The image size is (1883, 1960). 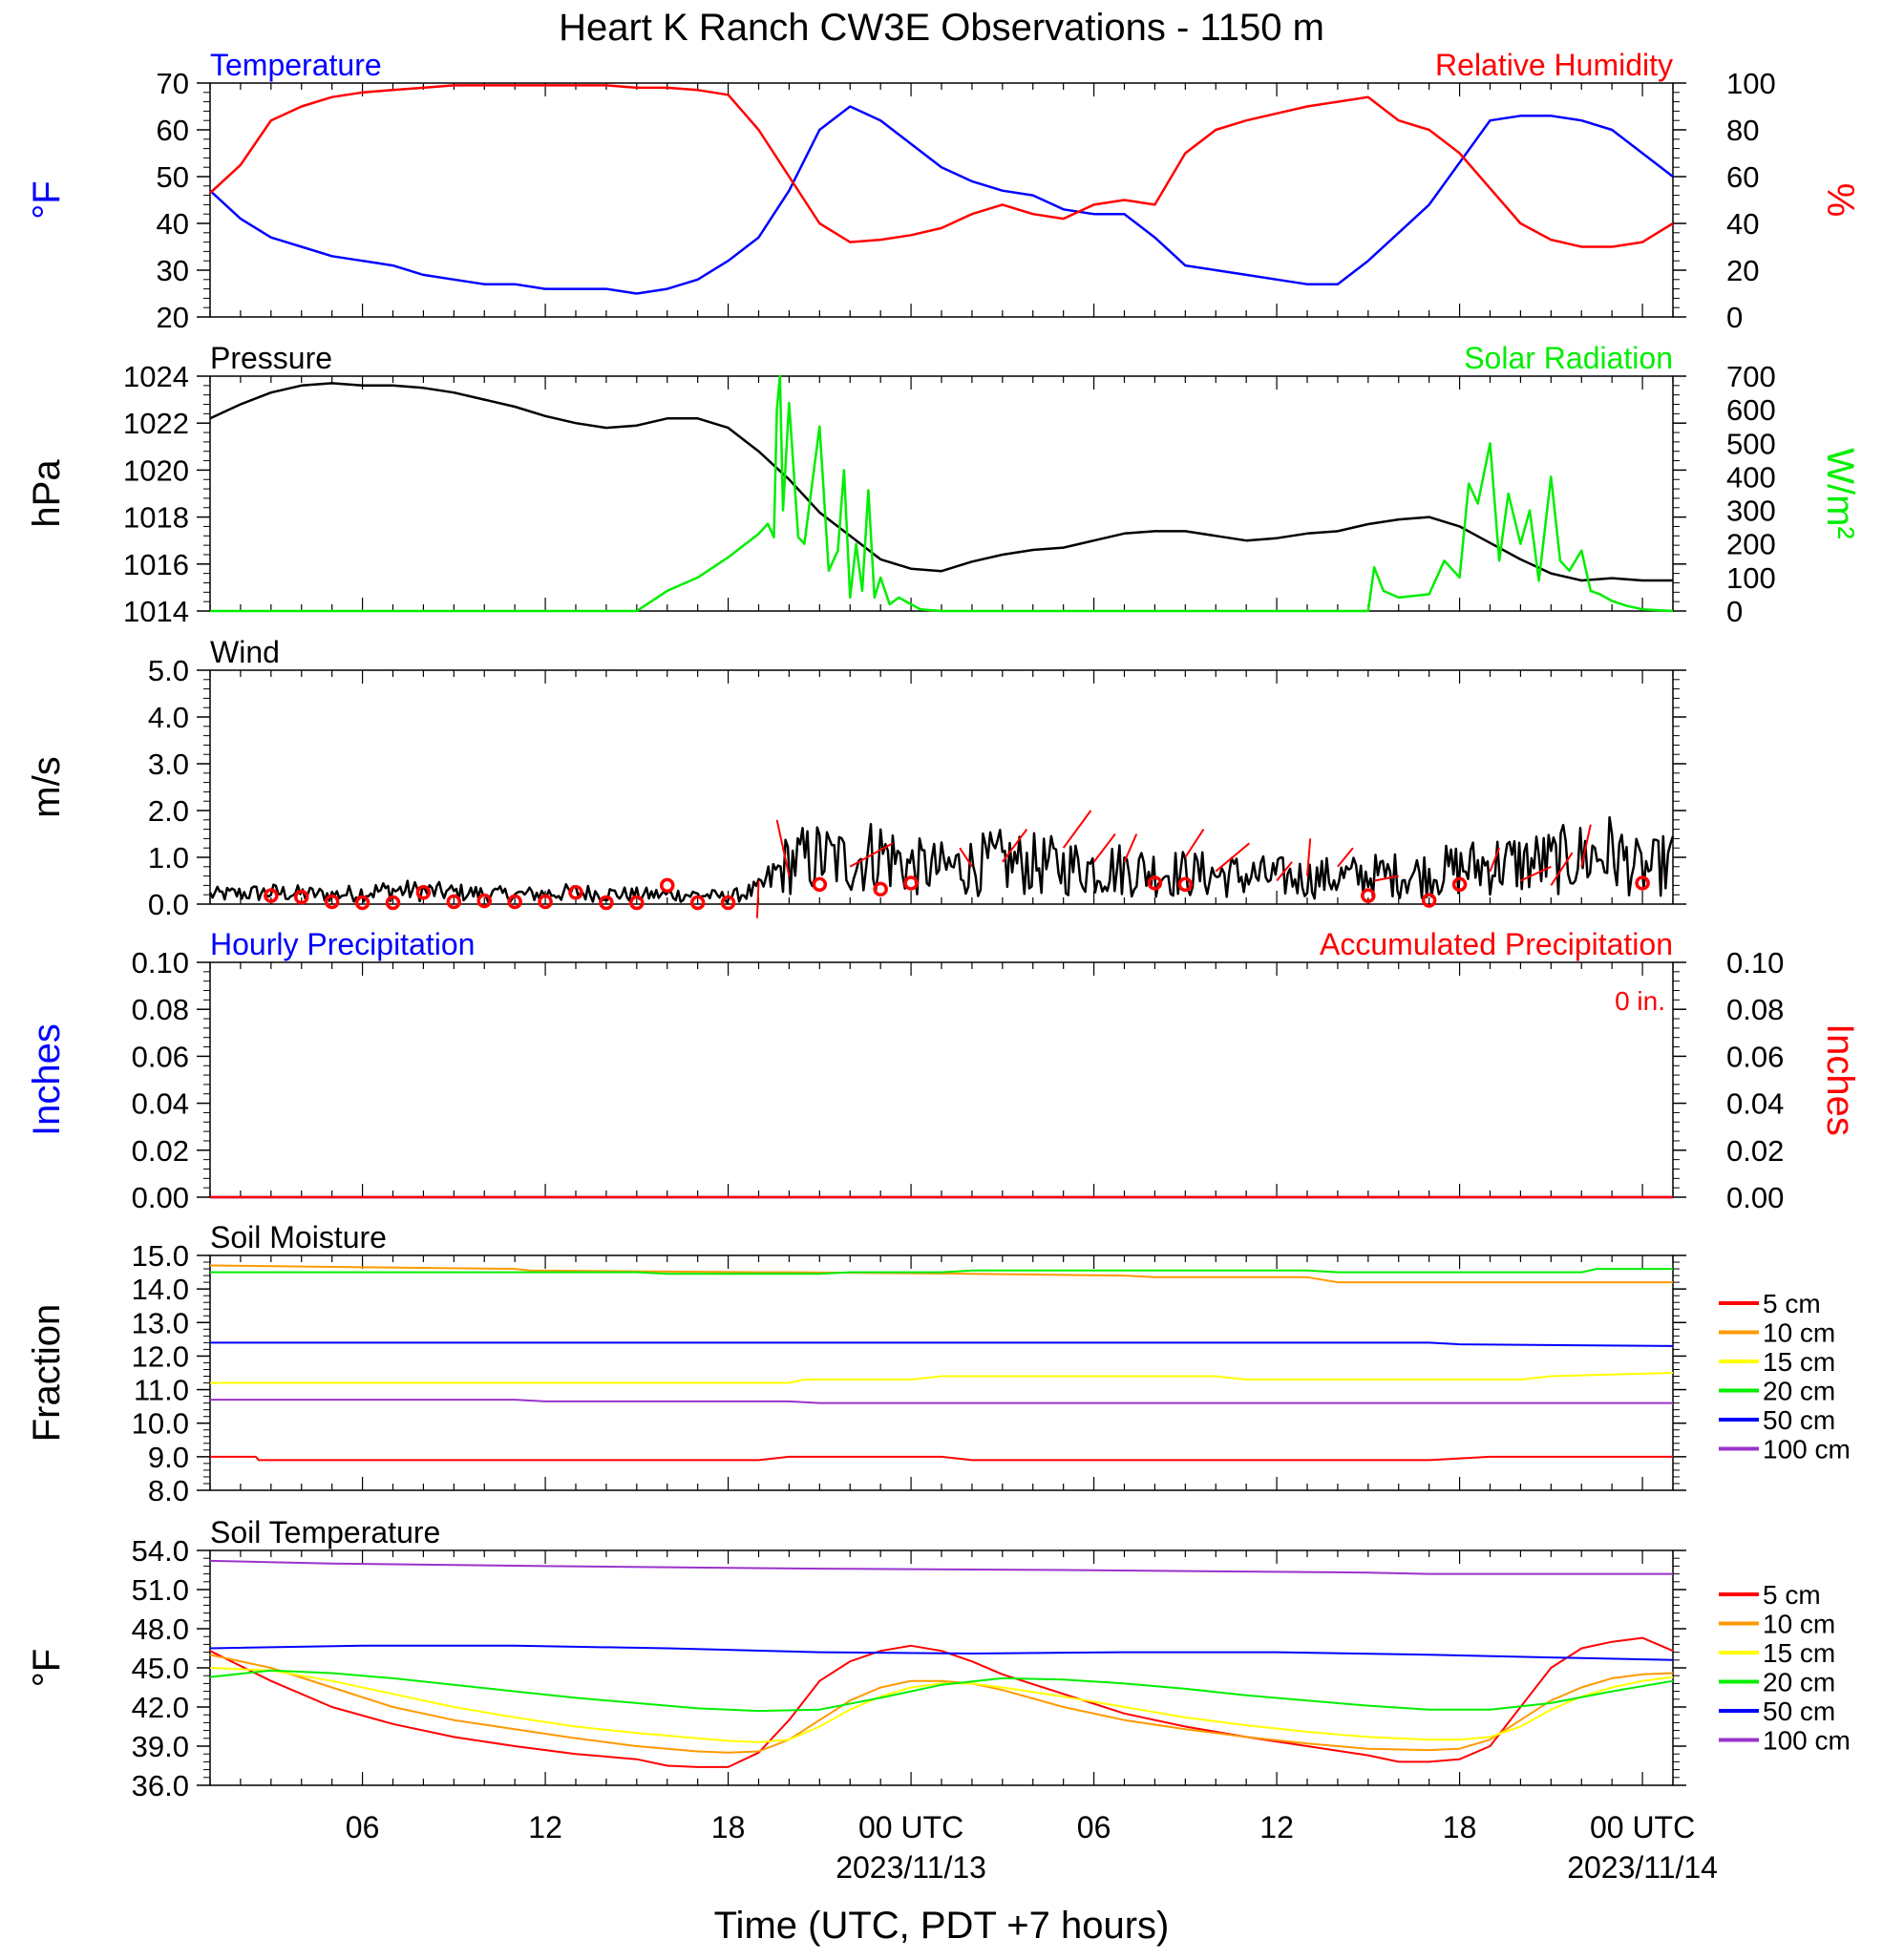 I want to click on series-line-15-cm, so click(x=942, y=1378).